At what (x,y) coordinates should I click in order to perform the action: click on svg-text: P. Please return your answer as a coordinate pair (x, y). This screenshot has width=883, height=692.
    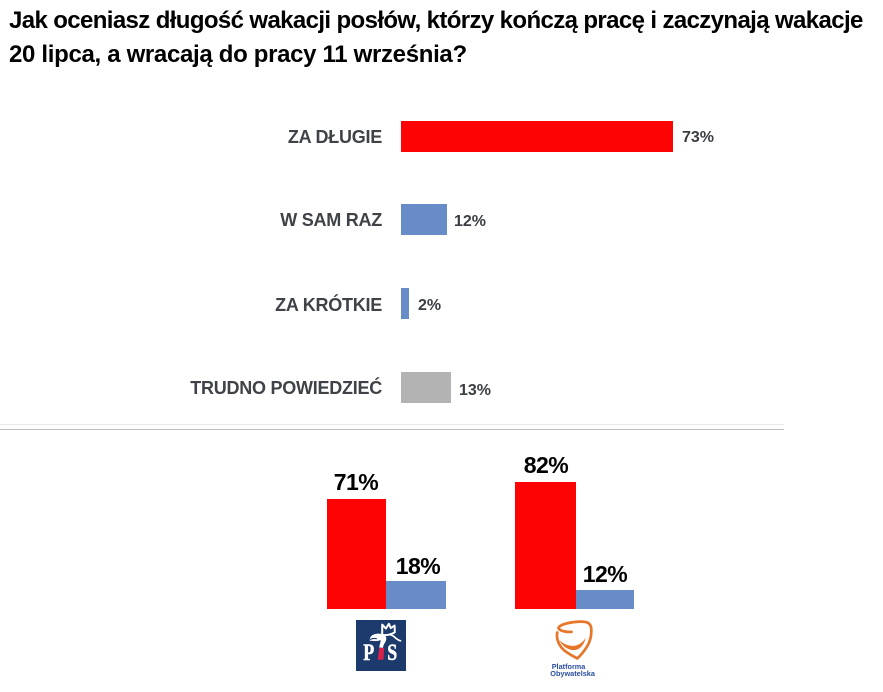
    Looking at the image, I should click on (368, 653).